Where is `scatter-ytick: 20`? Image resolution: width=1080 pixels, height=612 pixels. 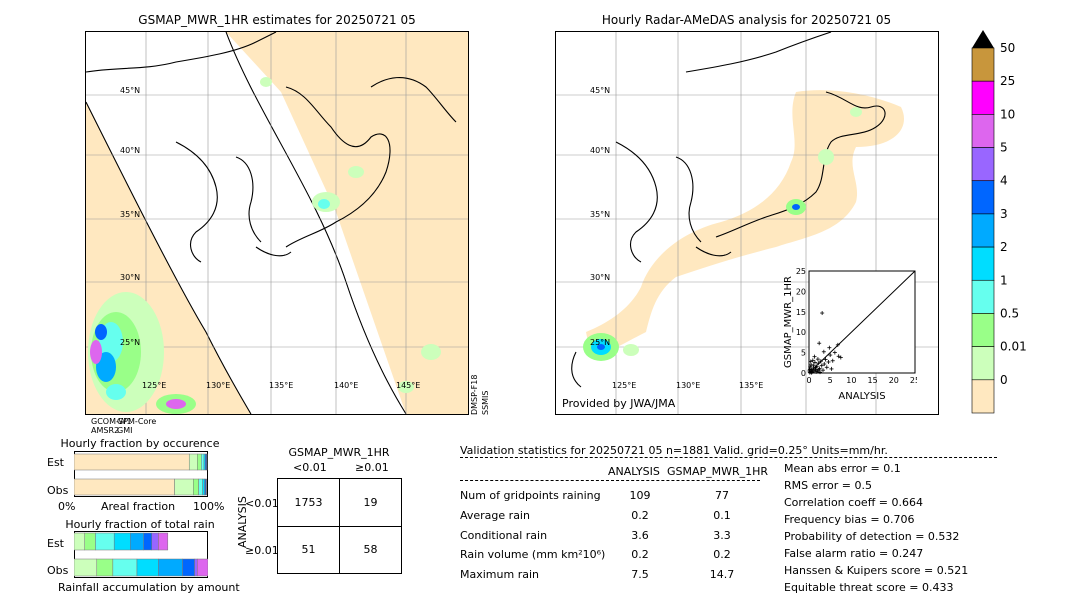
scatter-ytick: 20 is located at coordinates (801, 291).